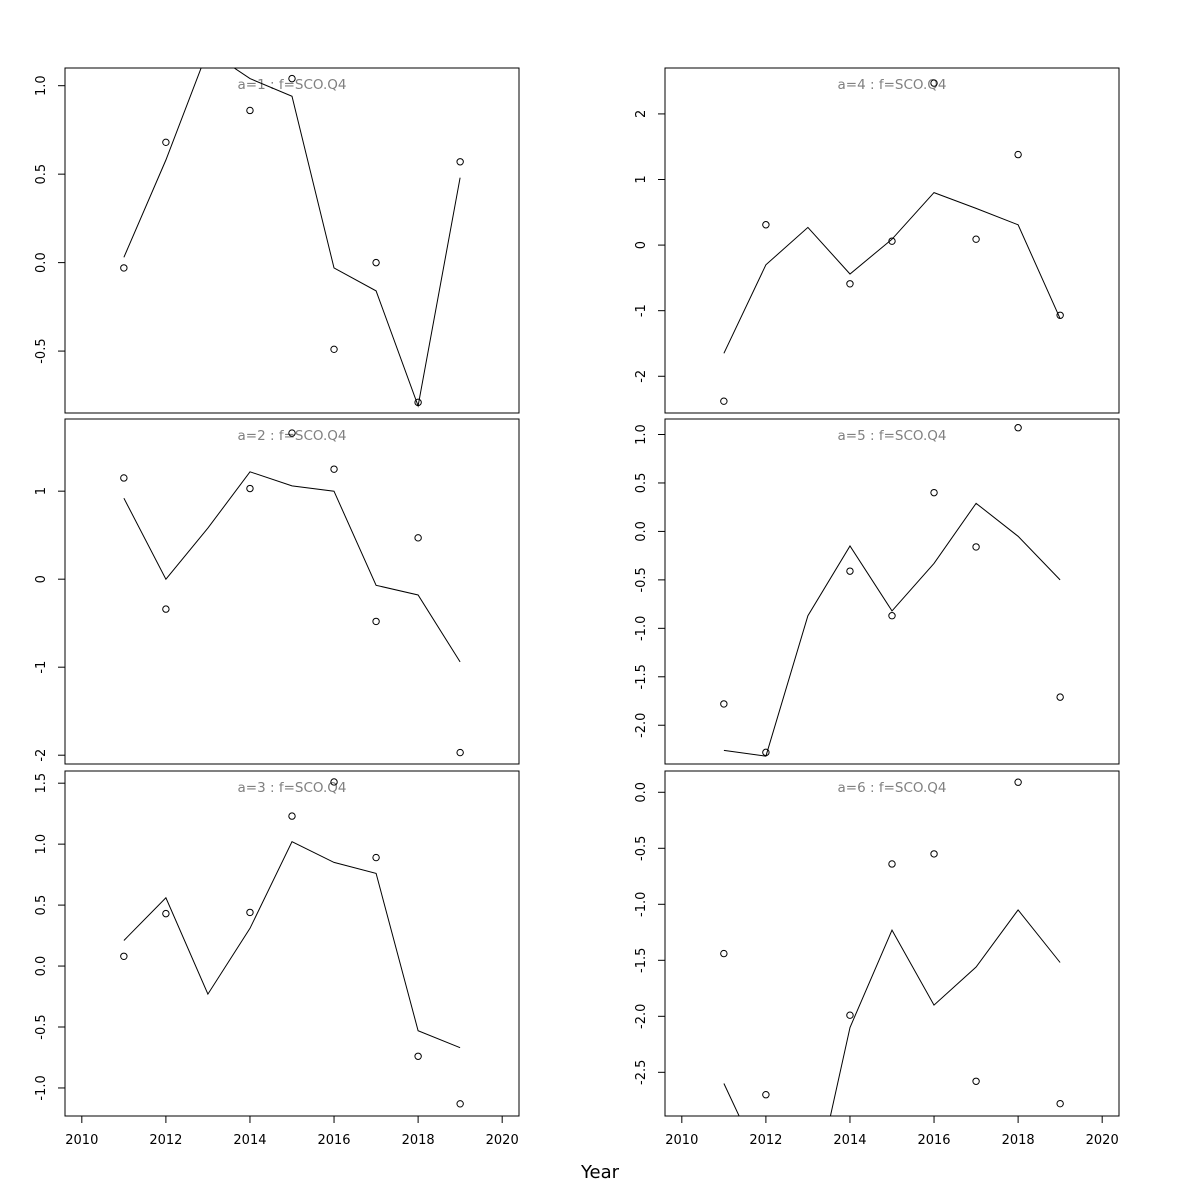  Describe the element at coordinates (292, 85) in the screenshot. I see `panel-title: a=1 : f=SCO.Q4` at that location.